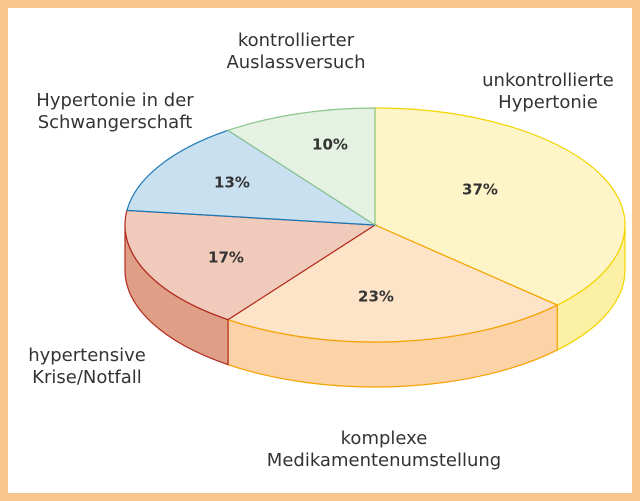 The height and width of the screenshot is (501, 640). What do you see at coordinates (226, 258) in the screenshot?
I see `value-label: 17%` at bounding box center [226, 258].